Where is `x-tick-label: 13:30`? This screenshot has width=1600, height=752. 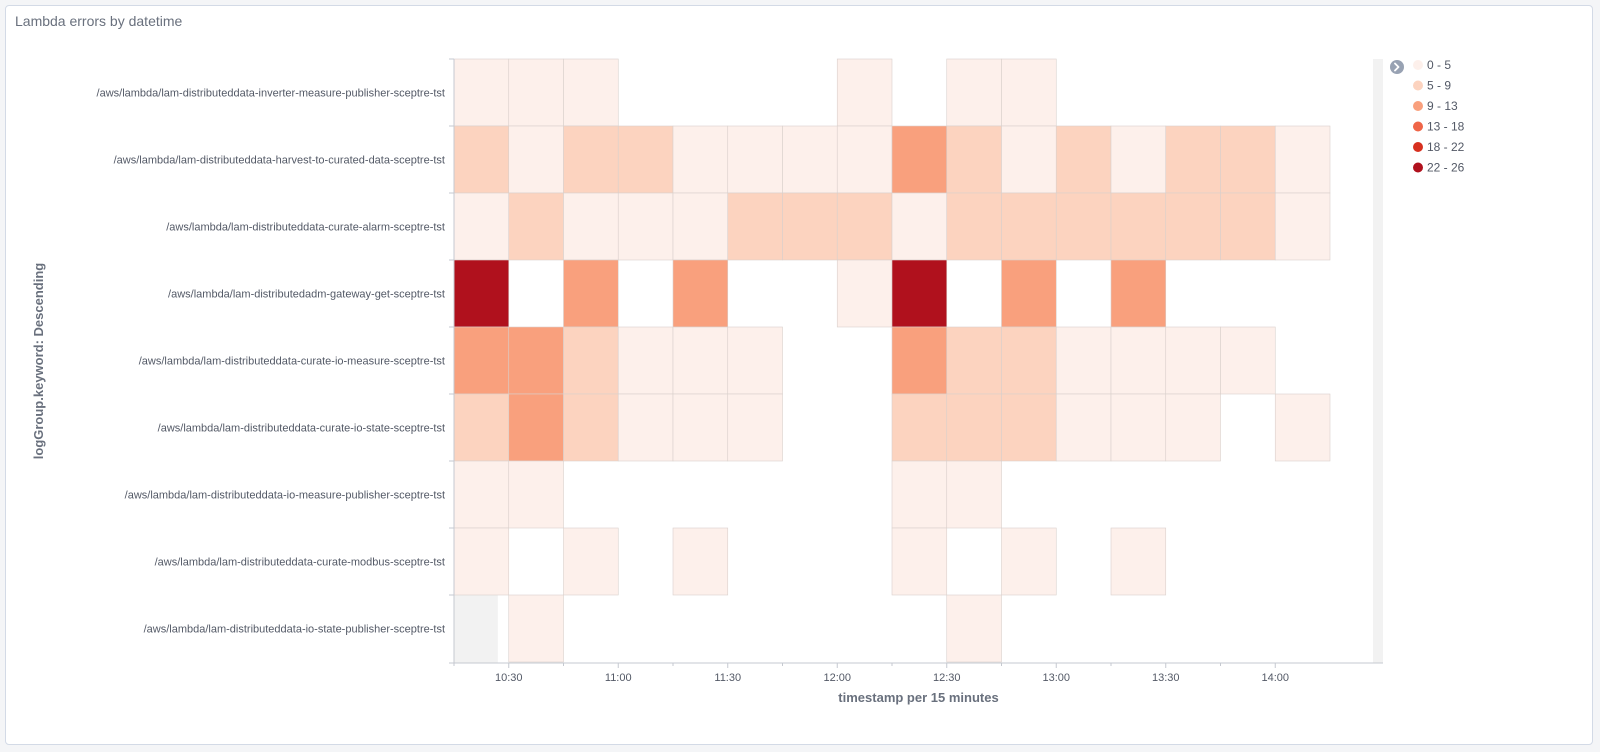 x-tick-label: 13:30 is located at coordinates (1166, 678).